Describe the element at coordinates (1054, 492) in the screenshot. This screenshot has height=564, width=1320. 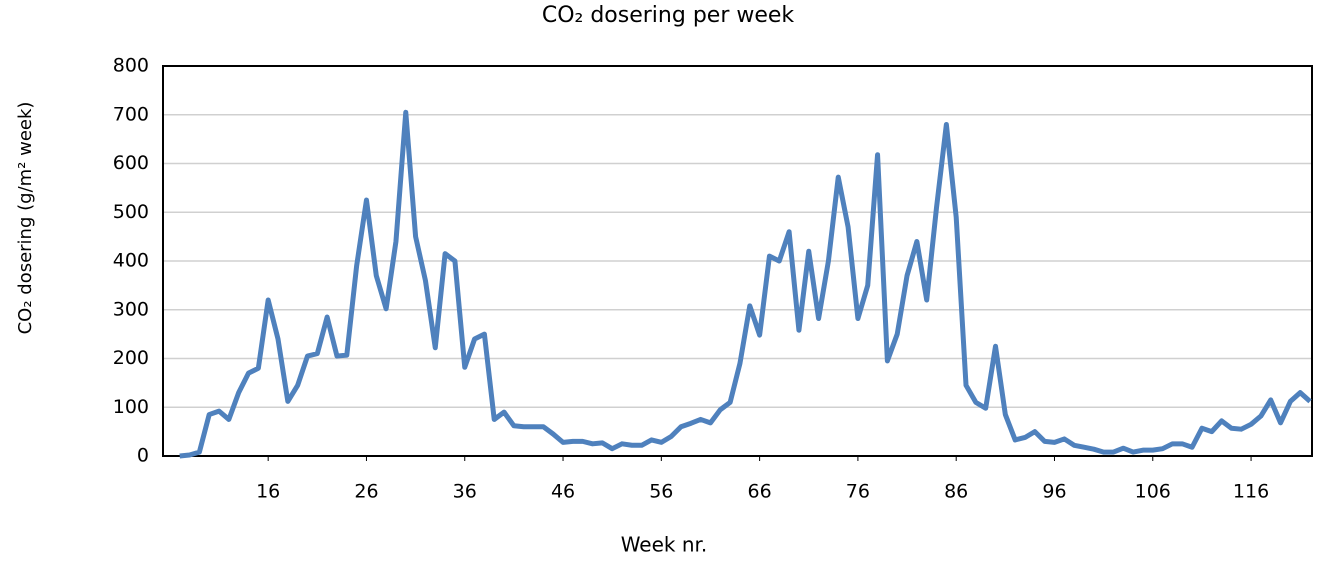
I see `x-tick-label: 96` at that location.